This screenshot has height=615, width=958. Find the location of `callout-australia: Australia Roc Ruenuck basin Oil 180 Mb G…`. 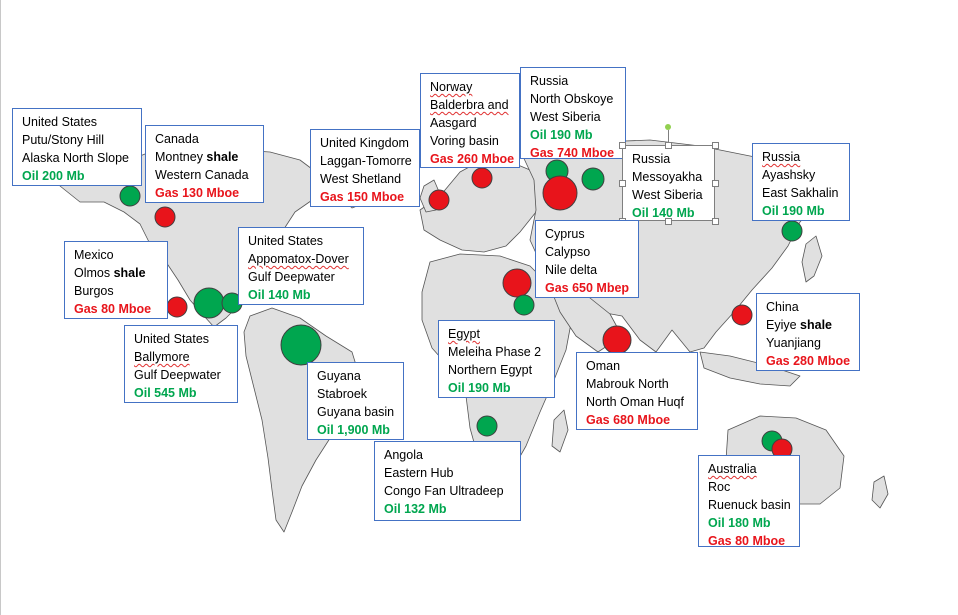

callout-australia: Australia Roc Ruenuck basin Oil 180 Mb G… is located at coordinates (749, 501).